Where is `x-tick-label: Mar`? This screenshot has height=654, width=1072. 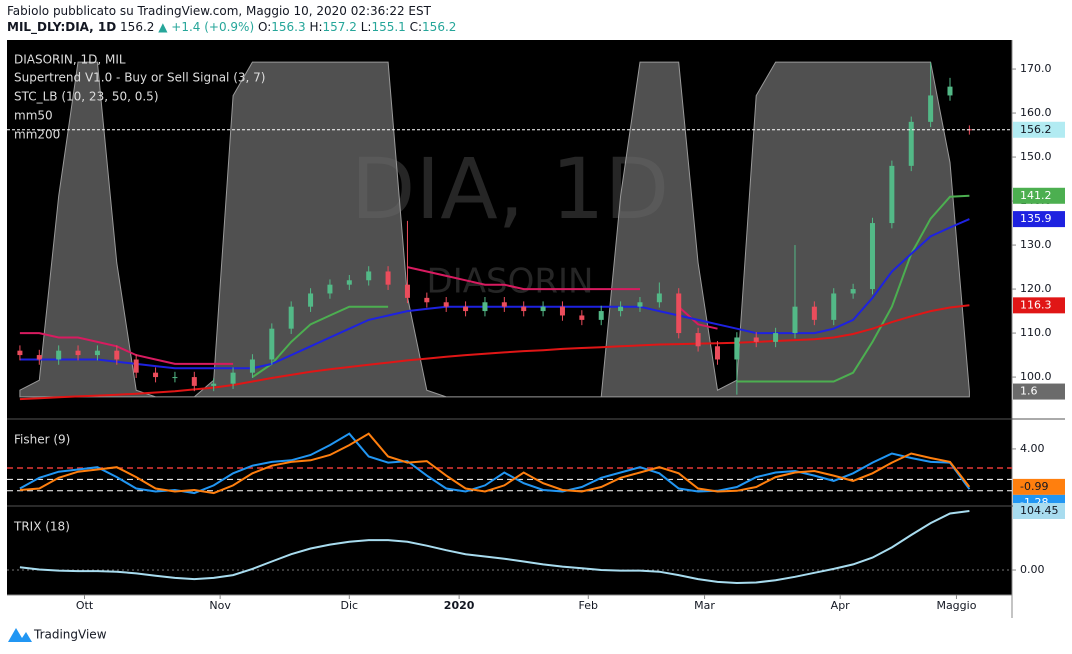
x-tick-label: Mar is located at coordinates (704, 605).